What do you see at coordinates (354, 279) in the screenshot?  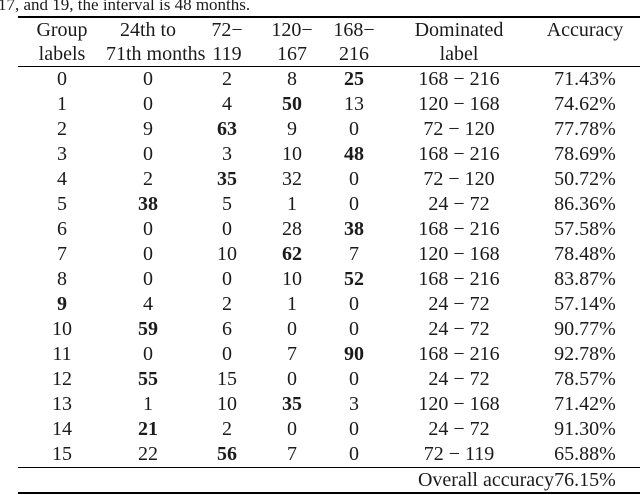 I see `cell-168-216: 52` at bounding box center [354, 279].